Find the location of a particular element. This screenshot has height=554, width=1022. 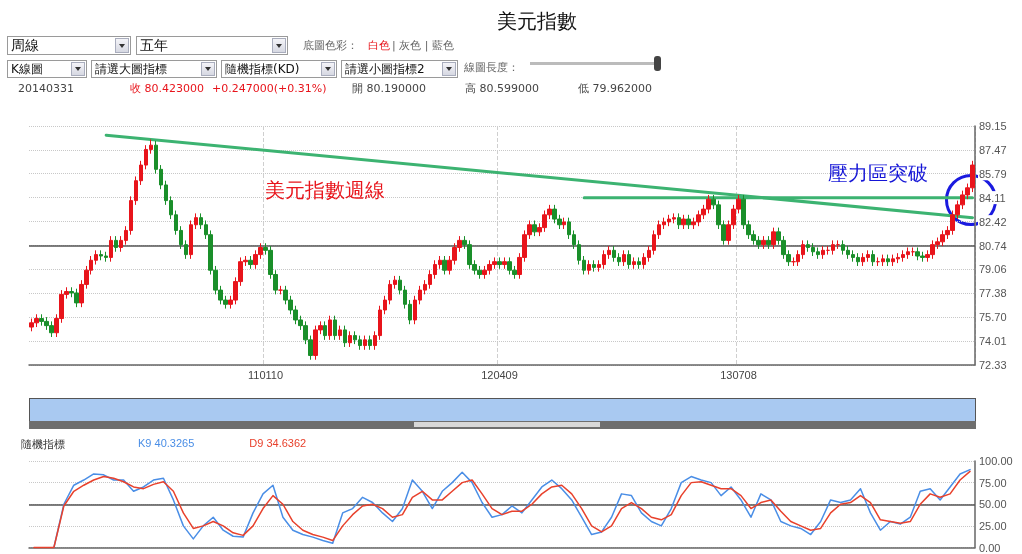

y-tick-label: 82.42 is located at coordinates (993, 221).